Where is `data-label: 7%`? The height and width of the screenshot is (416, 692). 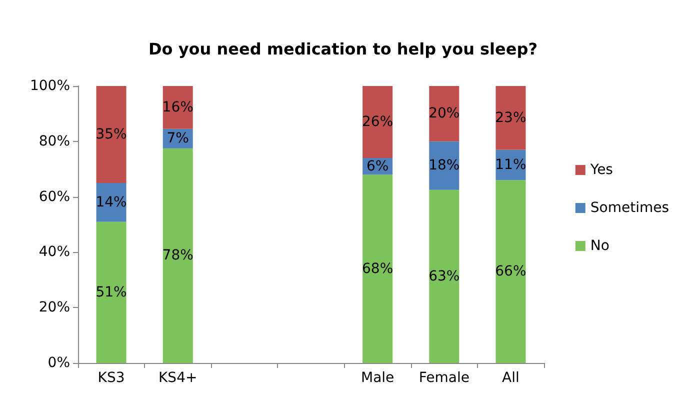
data-label: 7% is located at coordinates (177, 138).